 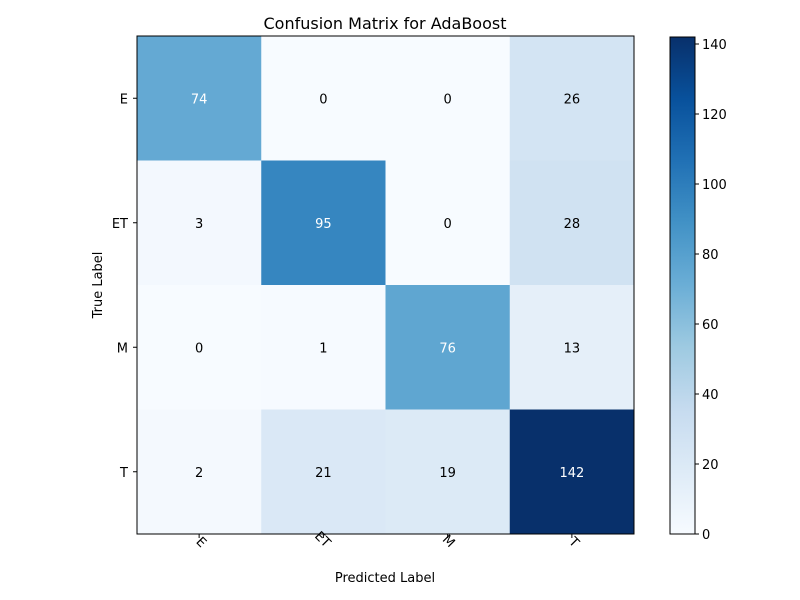 I want to click on colorbar-tick-label: 60, so click(x=710, y=325).